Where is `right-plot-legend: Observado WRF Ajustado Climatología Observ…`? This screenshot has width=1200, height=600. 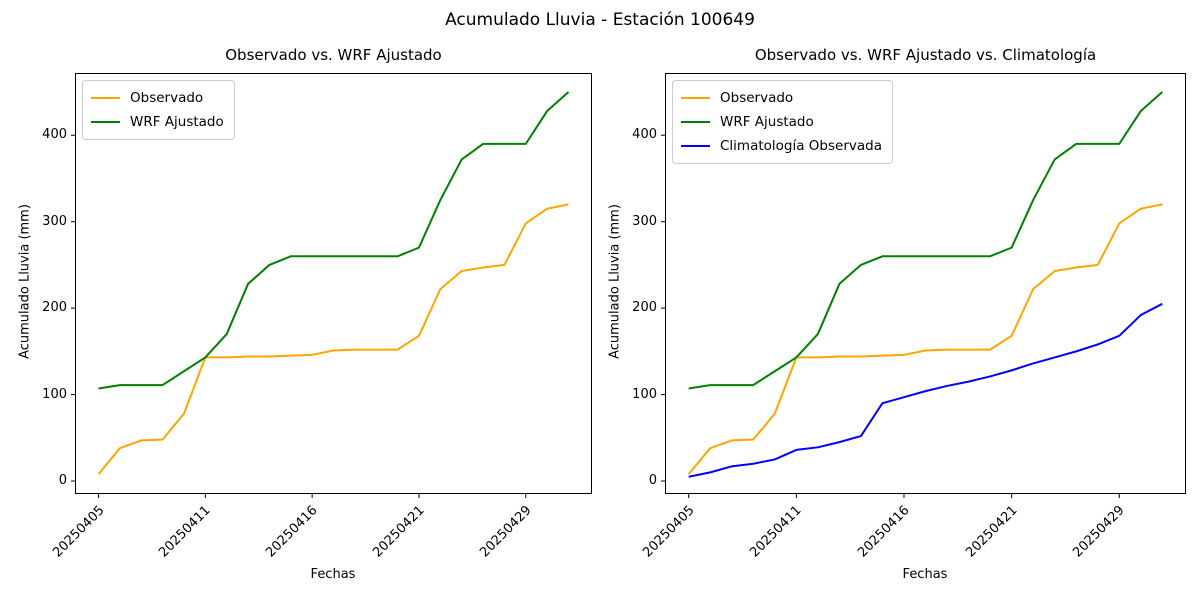 right-plot-legend: Observado WRF Ajustado Climatología Observ… is located at coordinates (782, 122).